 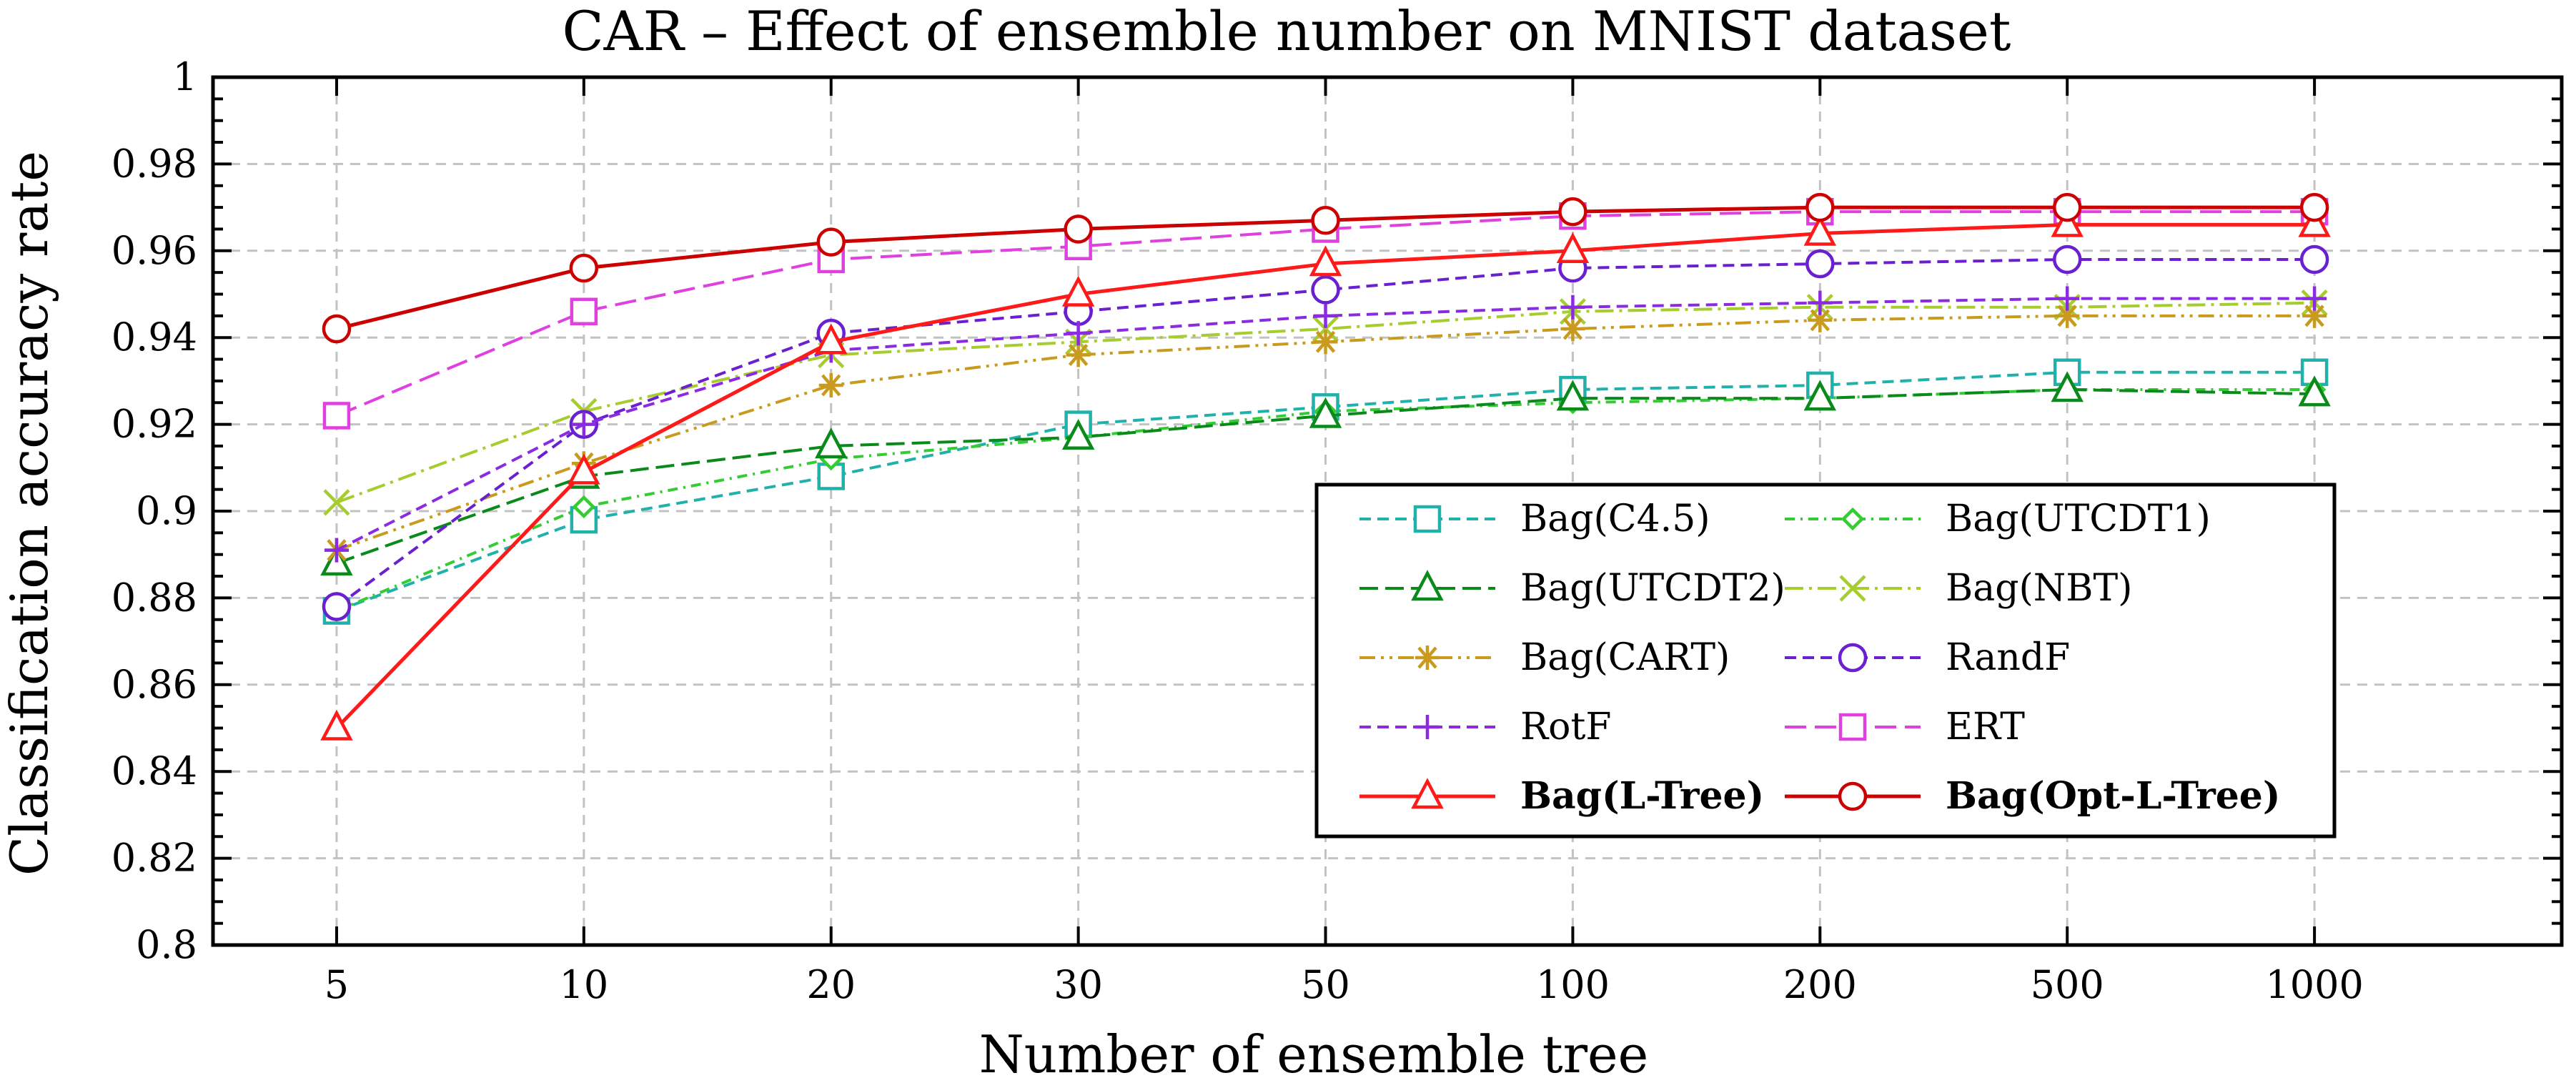 I want to click on legend-entry: ERT, so click(x=1905, y=727).